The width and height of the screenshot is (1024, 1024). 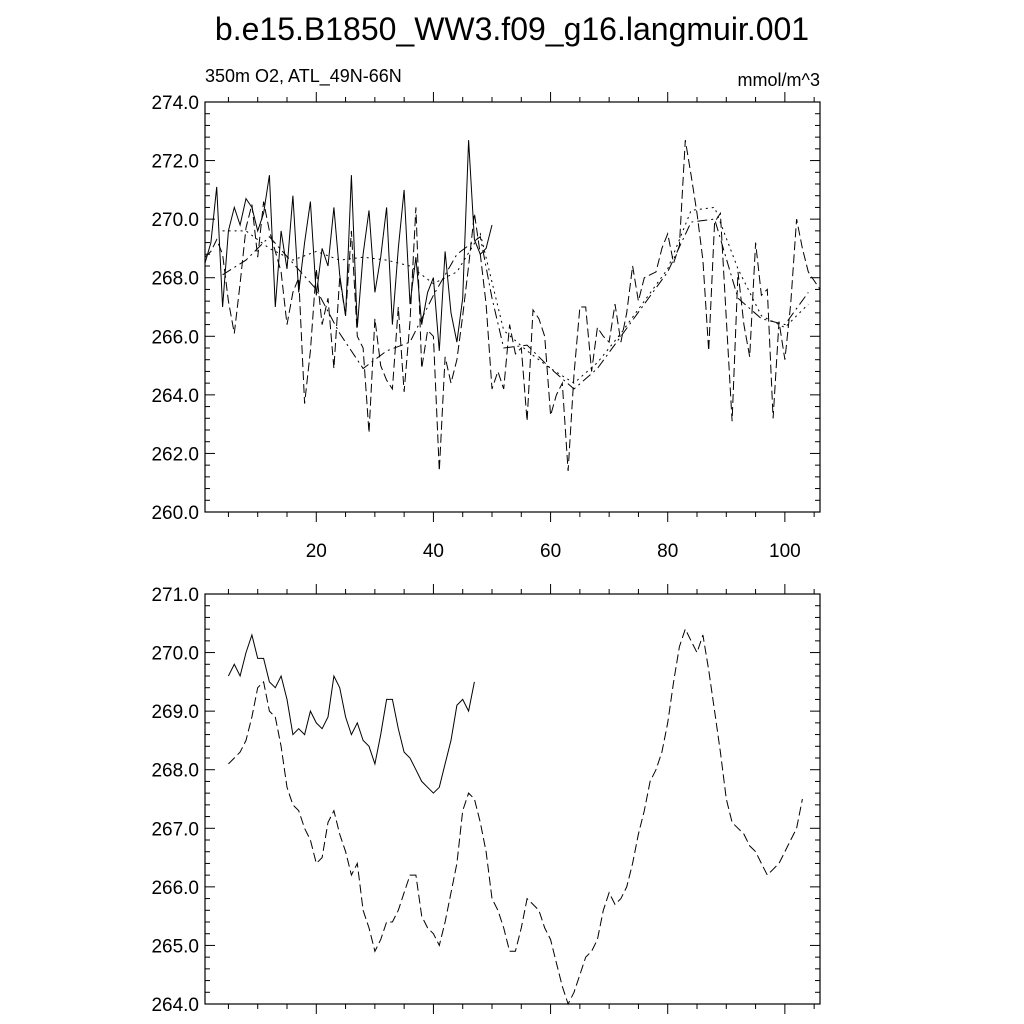 What do you see at coordinates (175, 946) in the screenshot?
I see `y-tick-label: 265.0` at bounding box center [175, 946].